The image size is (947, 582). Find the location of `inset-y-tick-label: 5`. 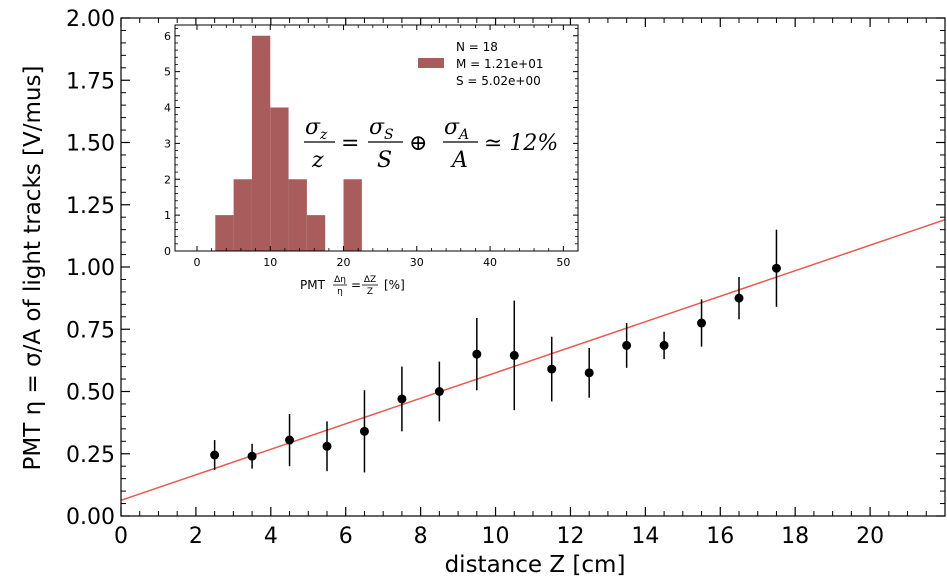

inset-y-tick-label: 5 is located at coordinates (167, 72).